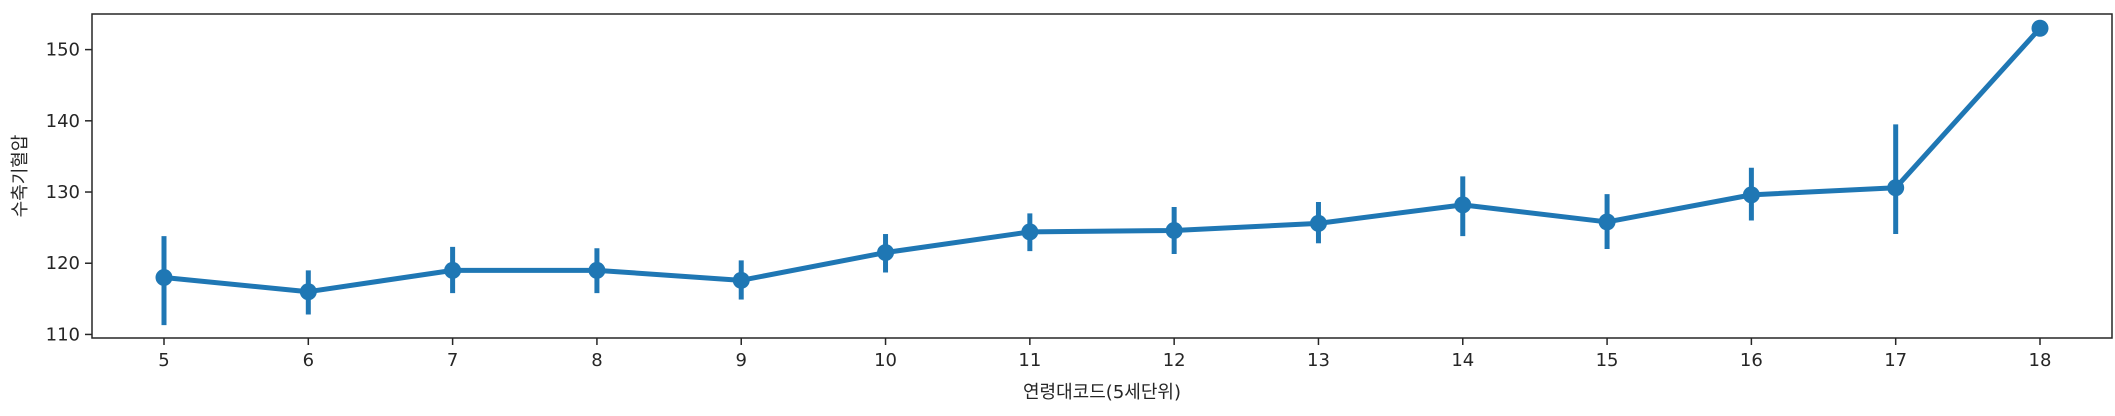 Image resolution: width=2115 pixels, height=416 pixels. I want to click on y-axis: 110 120 130 140 150, so click(69, 192).